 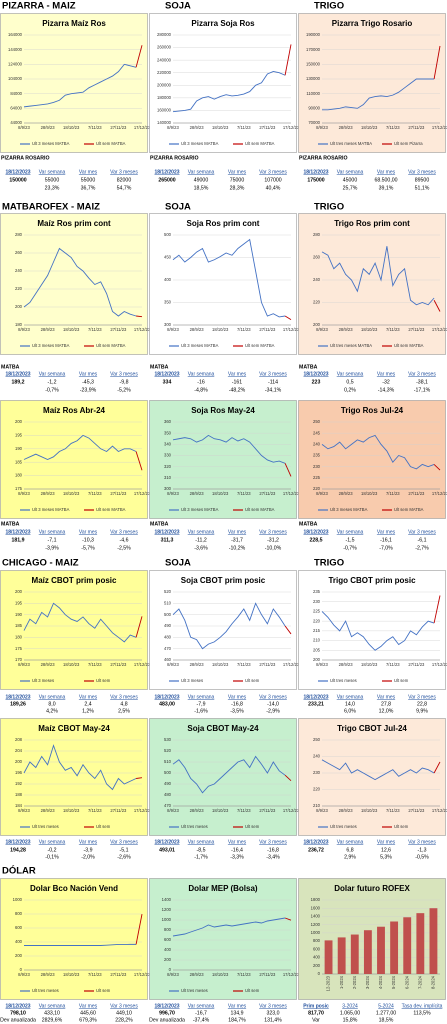 I want to click on table-cell: 150000, so click(x=17, y=180).